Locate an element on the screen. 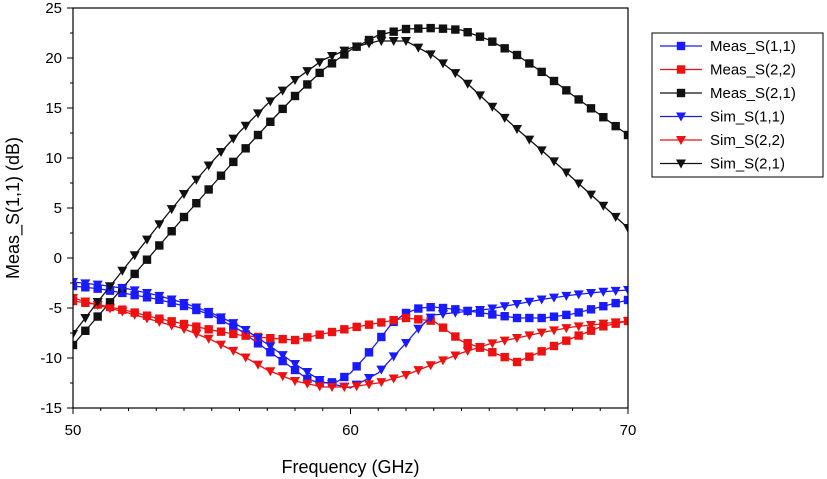  series-line is located at coordinates (350, 331).